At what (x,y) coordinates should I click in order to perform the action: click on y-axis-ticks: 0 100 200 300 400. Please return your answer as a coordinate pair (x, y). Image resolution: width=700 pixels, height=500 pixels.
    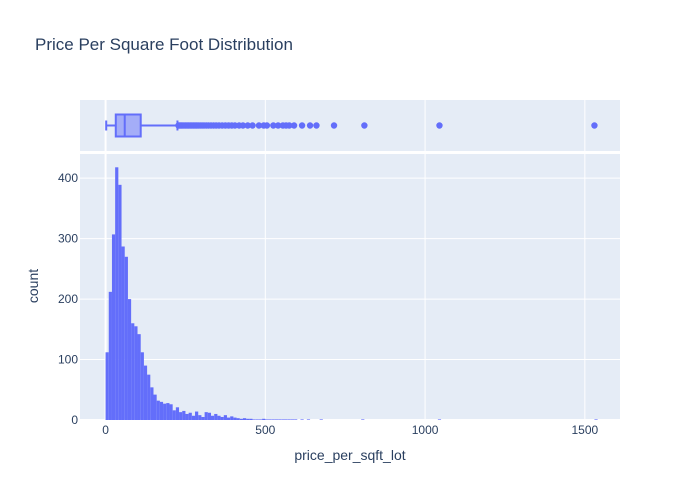
    Looking at the image, I should click on (68, 299).